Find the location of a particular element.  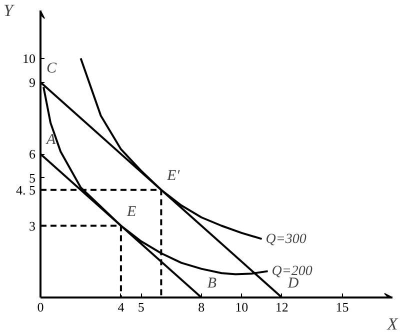

x-axis-title: X is located at coordinates (392, 324).